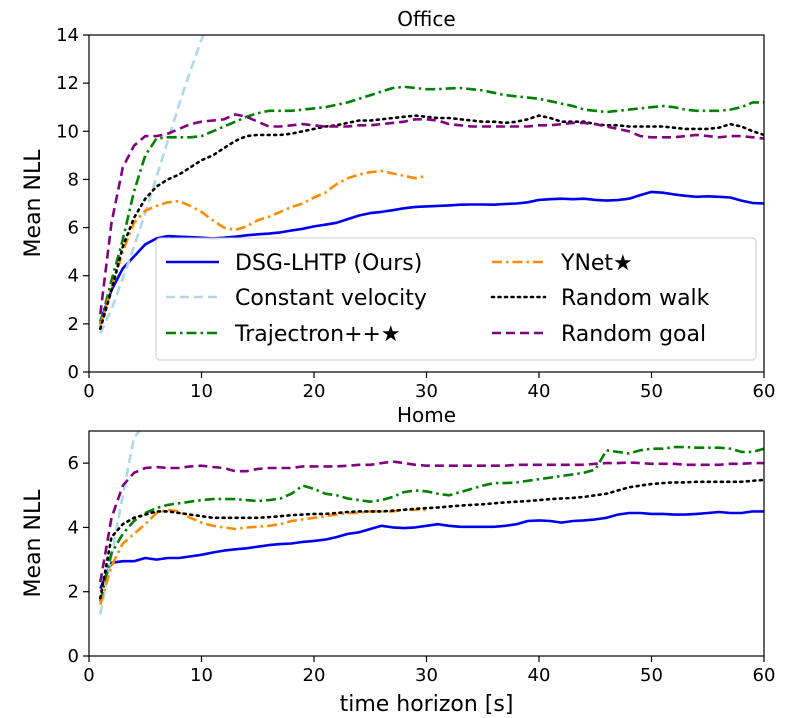 The height and width of the screenshot is (718, 800). I want to click on legend-label-constant-velocity: Constant velocity, so click(331, 298).